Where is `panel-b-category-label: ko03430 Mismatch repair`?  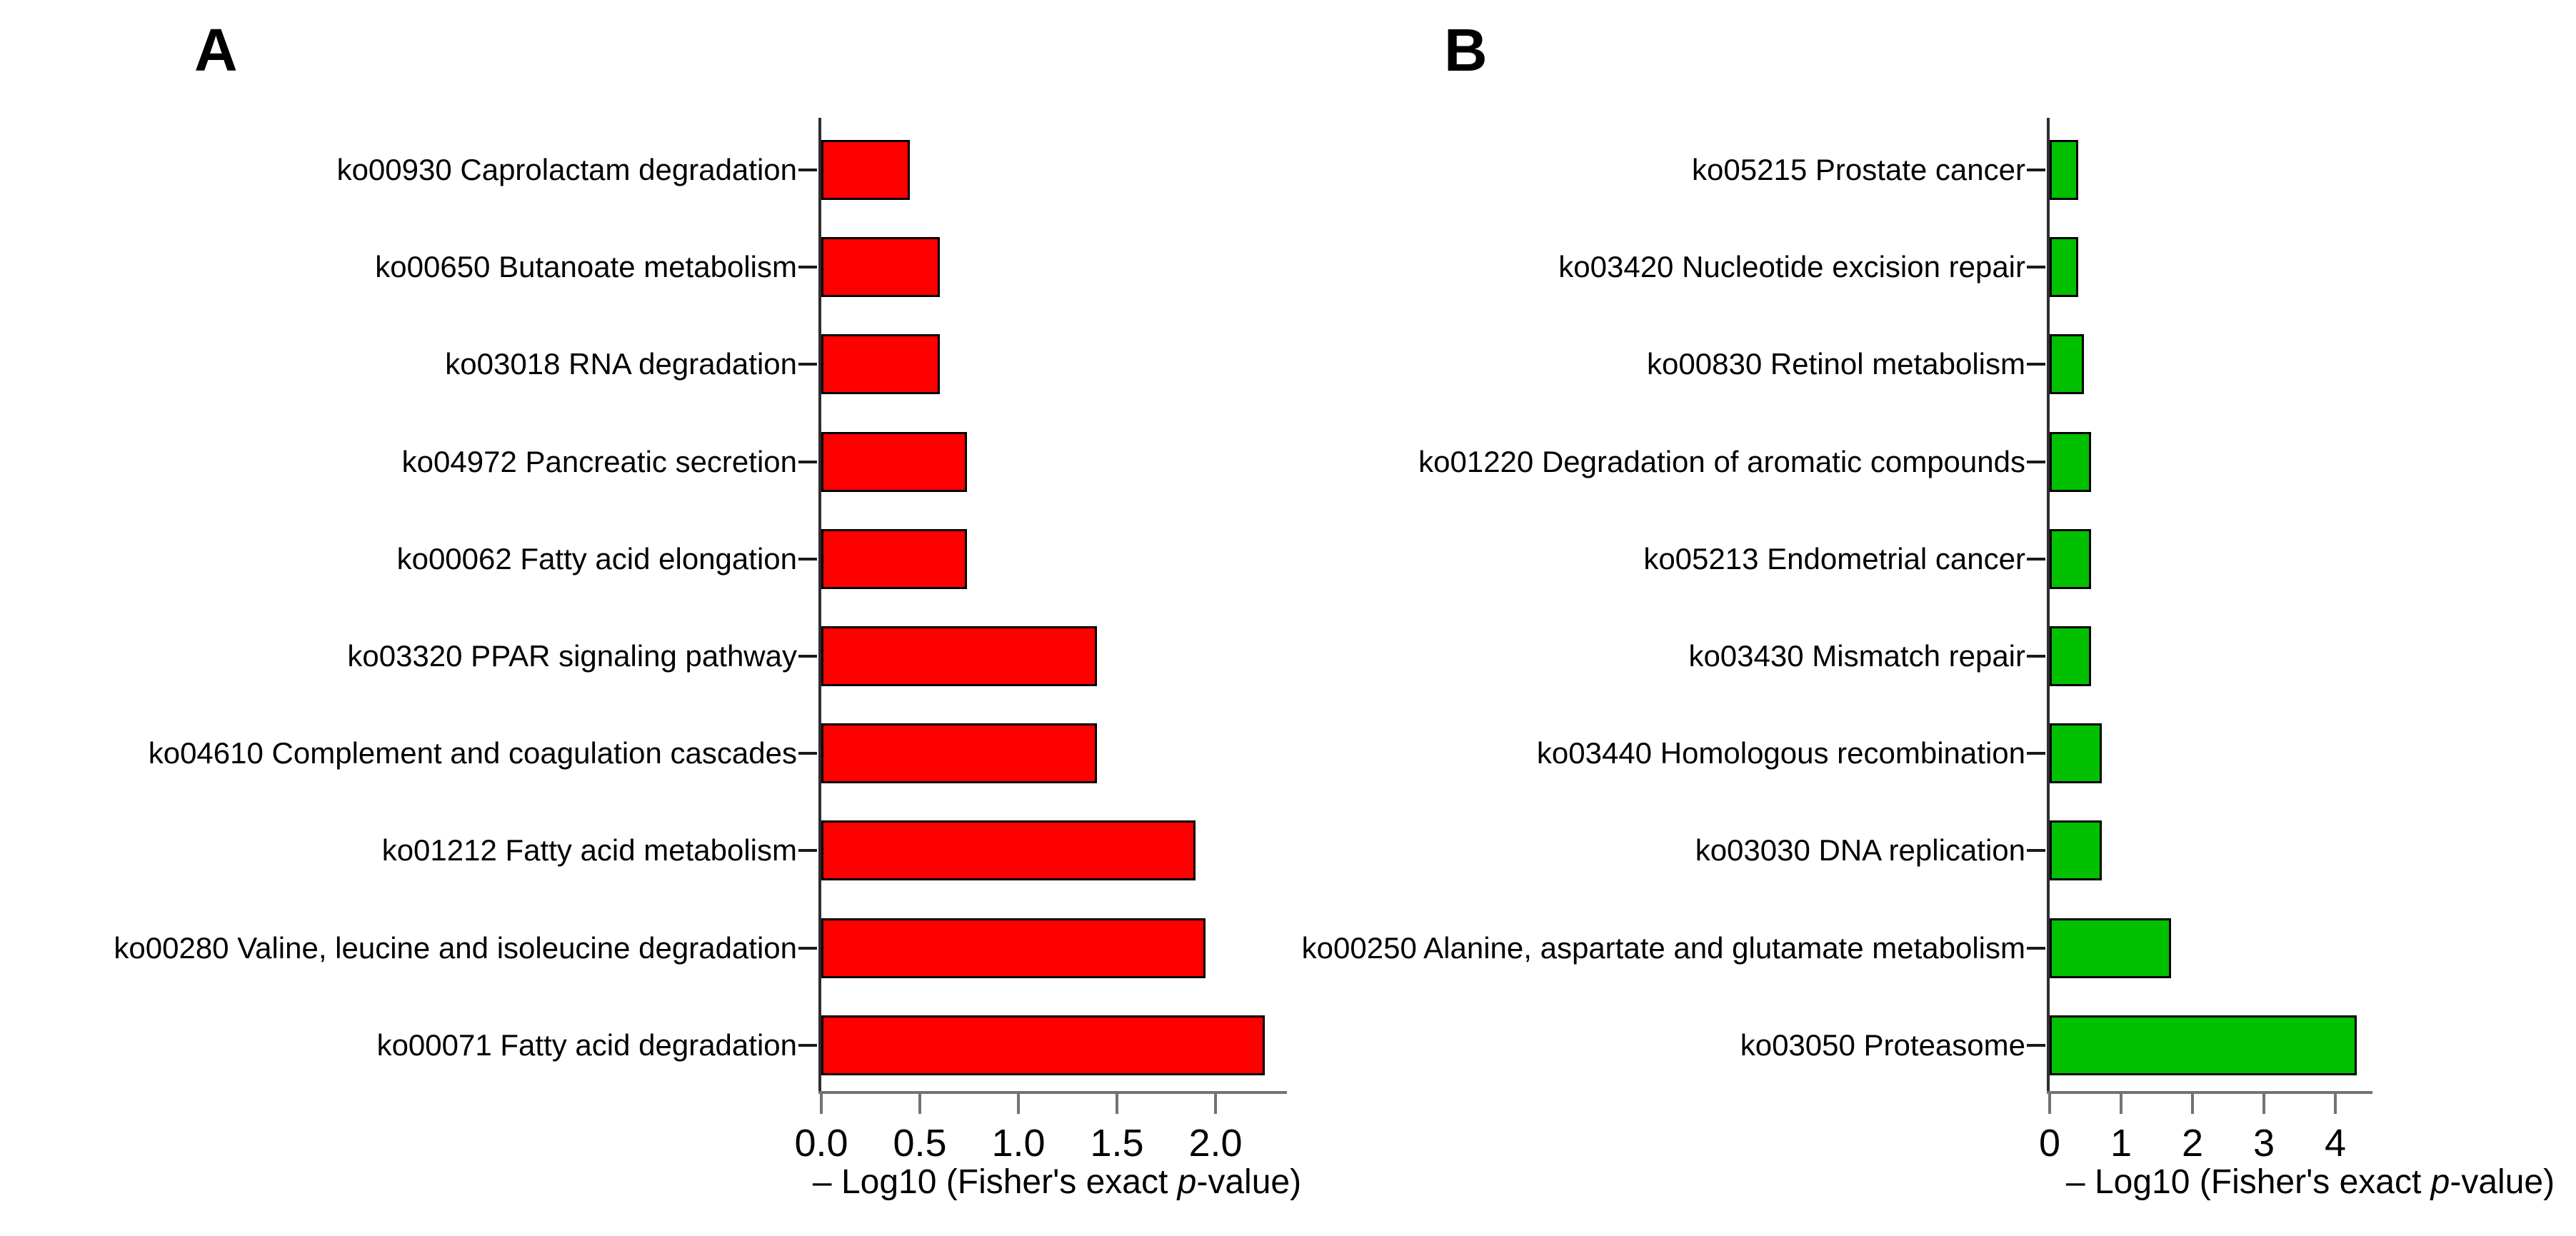
panel-b-category-label: ko03430 Mismatch repair is located at coordinates (1856, 656).